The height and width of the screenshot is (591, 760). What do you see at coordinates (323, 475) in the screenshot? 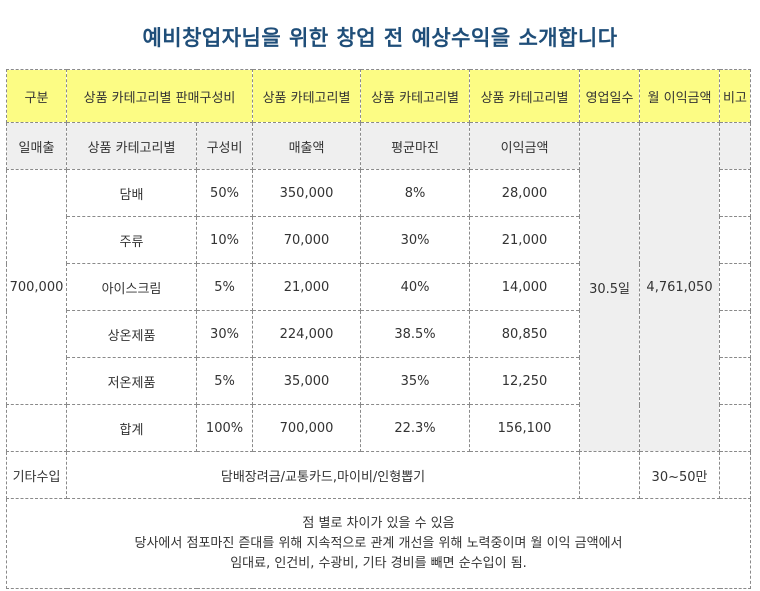
I see `other-income-description: 담배장려금/교통카드,마이비/인형뽑기` at bounding box center [323, 475].